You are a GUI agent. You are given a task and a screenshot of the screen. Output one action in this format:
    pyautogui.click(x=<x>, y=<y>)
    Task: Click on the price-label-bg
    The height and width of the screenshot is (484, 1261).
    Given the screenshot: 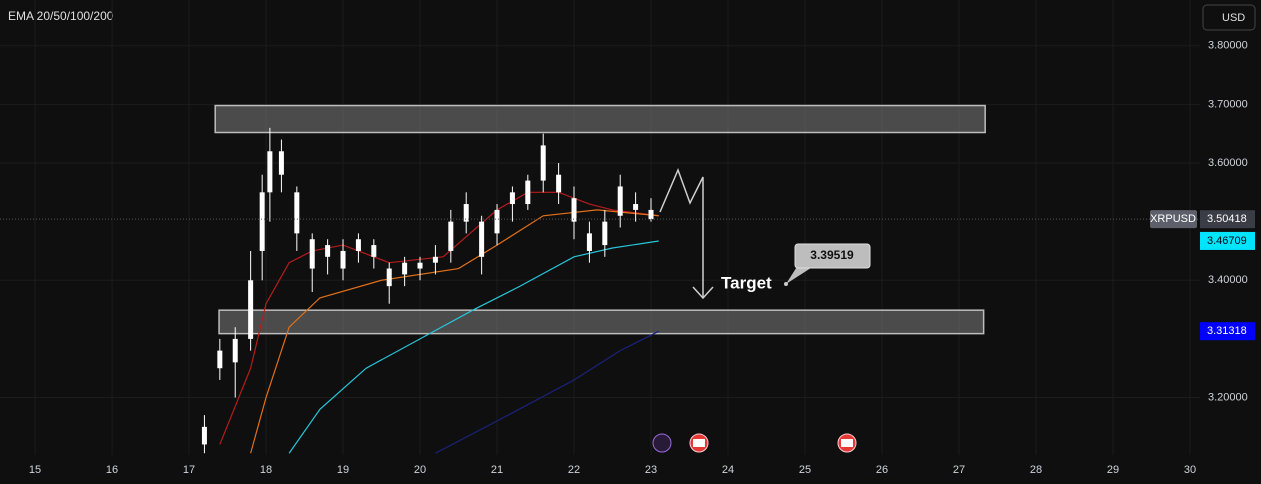 What is the action you would take?
    pyautogui.click(x=1227, y=219)
    